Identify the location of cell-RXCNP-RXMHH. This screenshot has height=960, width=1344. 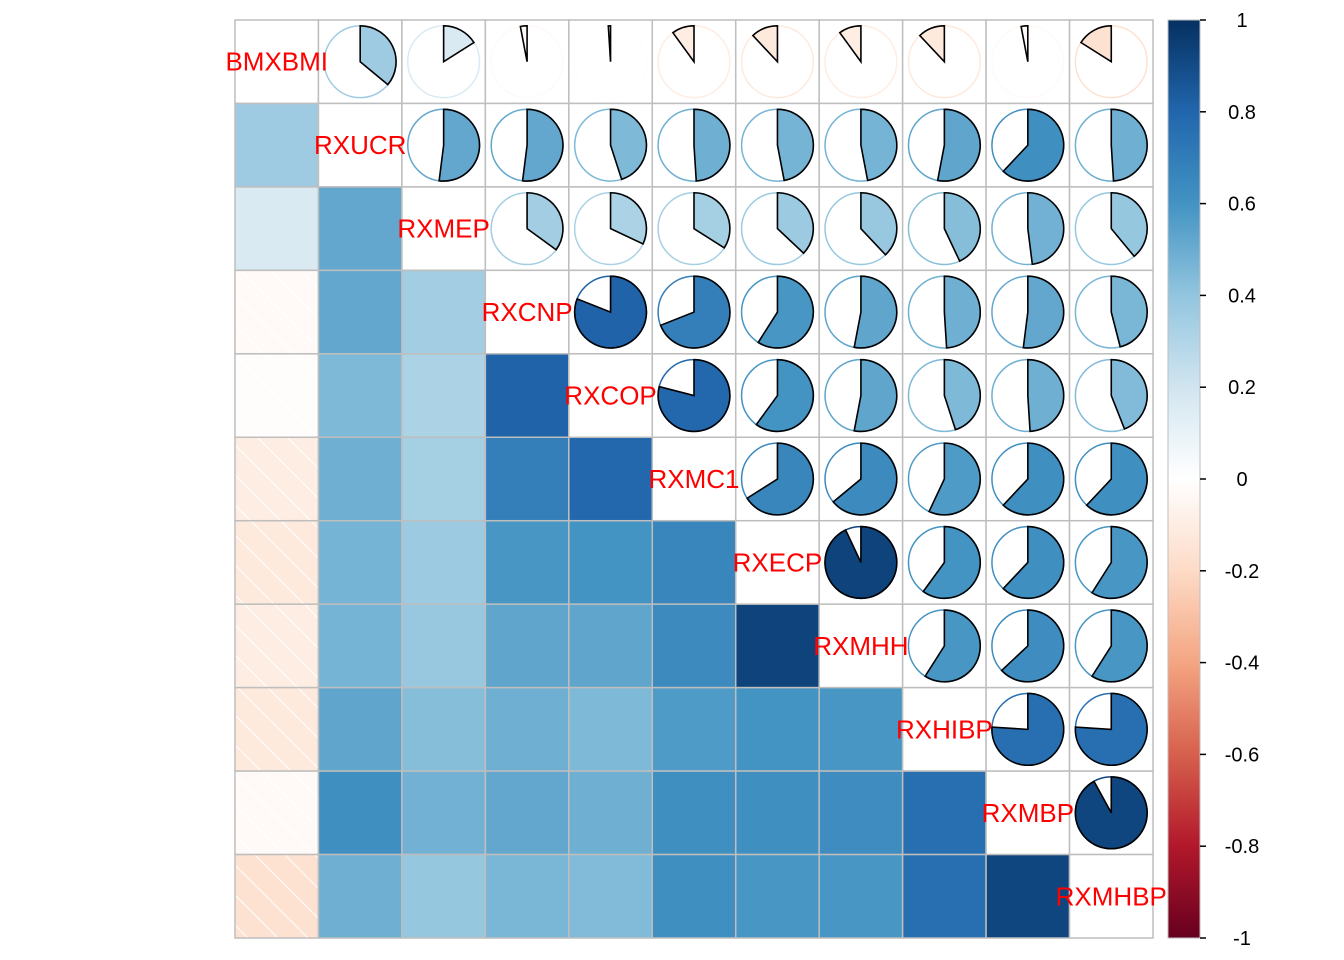
(861, 312).